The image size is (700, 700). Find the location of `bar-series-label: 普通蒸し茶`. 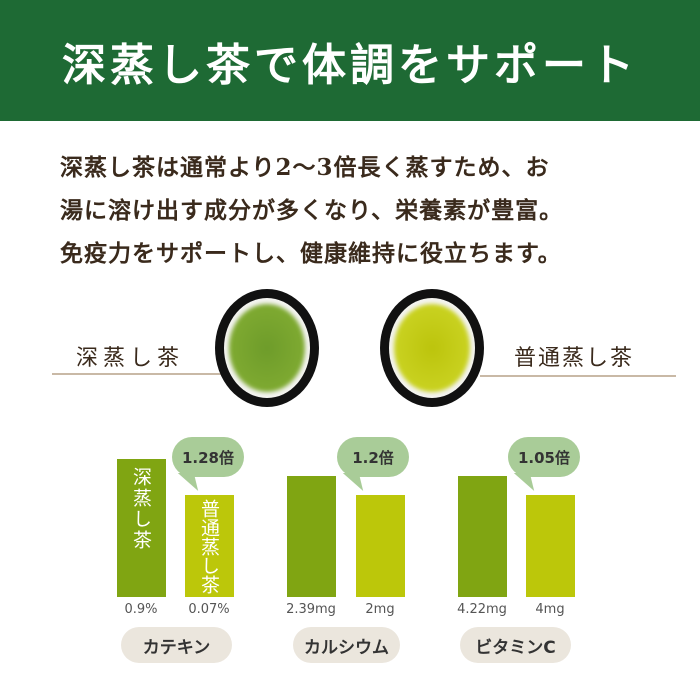

bar-series-label: 普通蒸し茶 is located at coordinates (209, 546).